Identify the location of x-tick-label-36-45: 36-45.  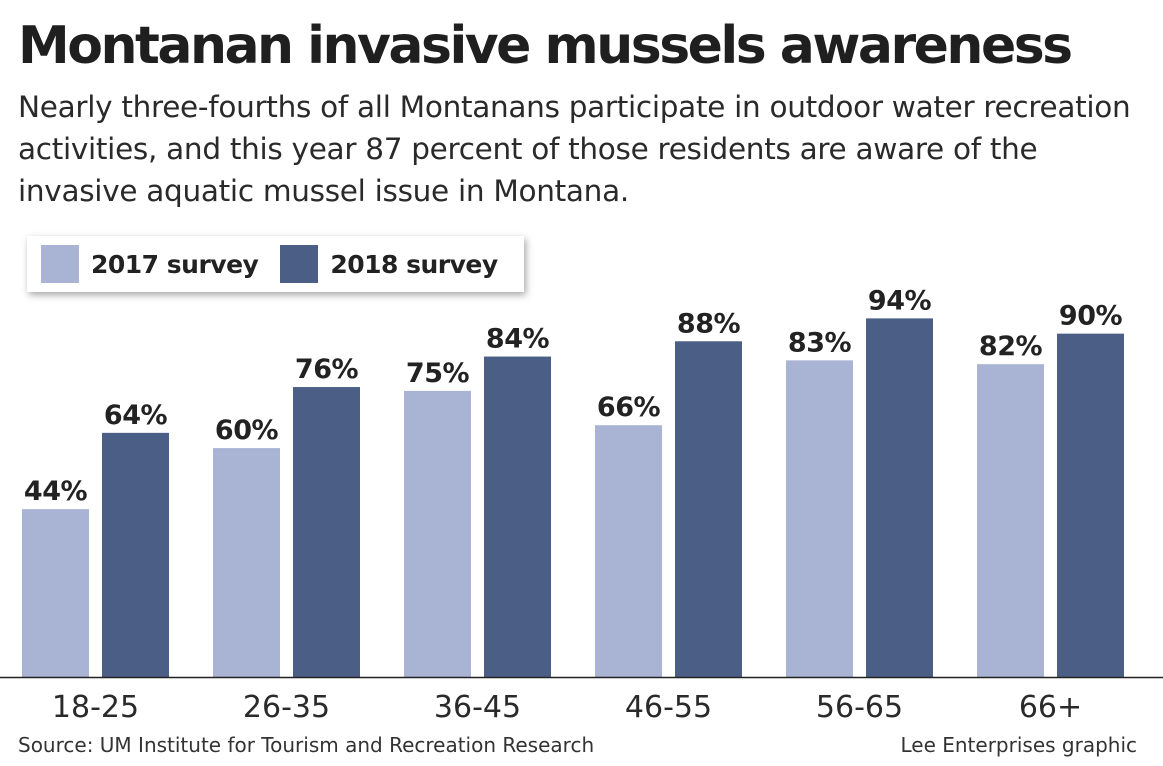
(477, 707).